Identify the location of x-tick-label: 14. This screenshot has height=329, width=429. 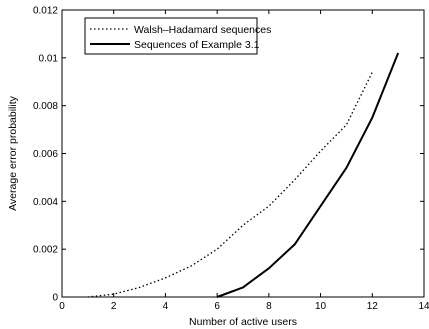
(423, 306).